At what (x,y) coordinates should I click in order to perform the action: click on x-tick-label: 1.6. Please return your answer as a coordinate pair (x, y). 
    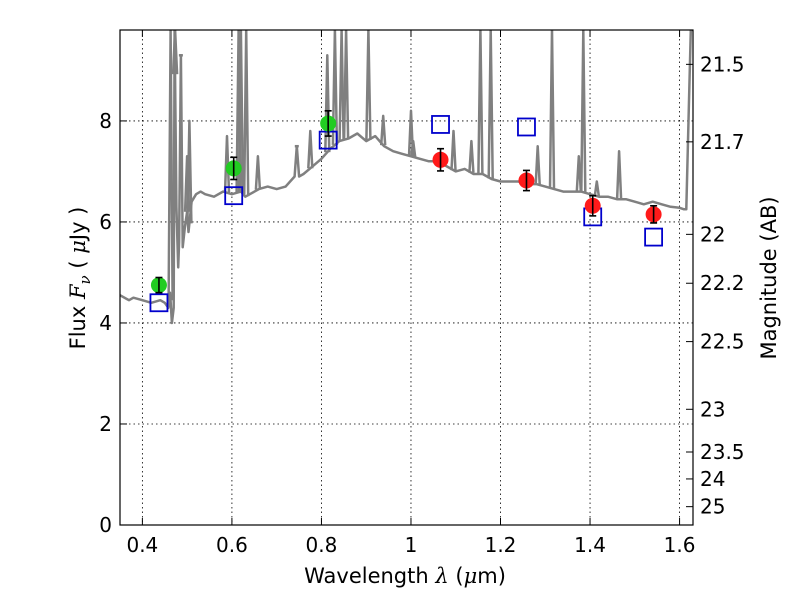
    Looking at the image, I should click on (680, 545).